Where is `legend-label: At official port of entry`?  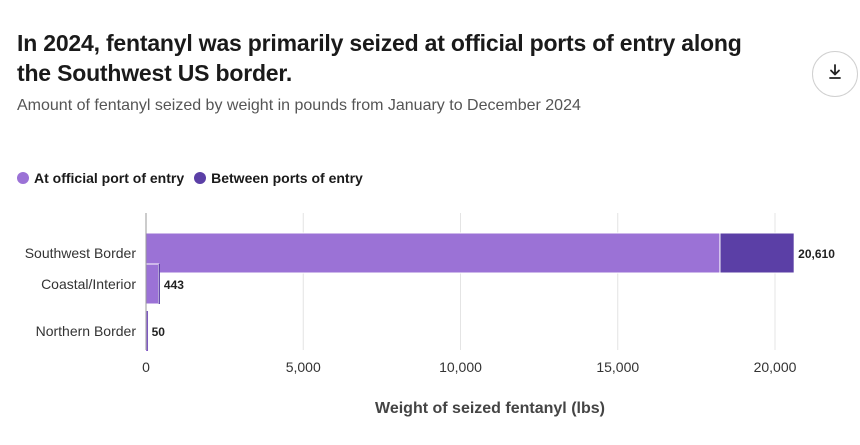 legend-label: At official port of entry is located at coordinates (109, 178).